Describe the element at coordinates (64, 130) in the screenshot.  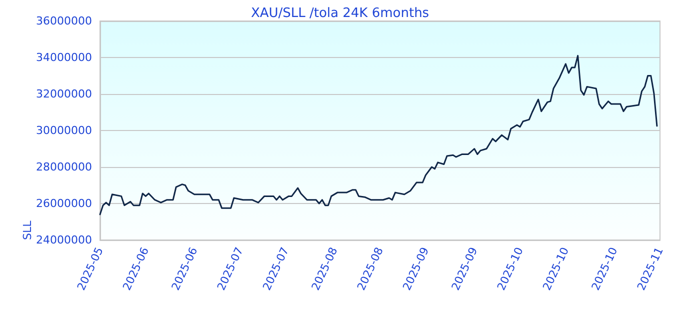
I see `y-tick-label: 30000000` at that location.